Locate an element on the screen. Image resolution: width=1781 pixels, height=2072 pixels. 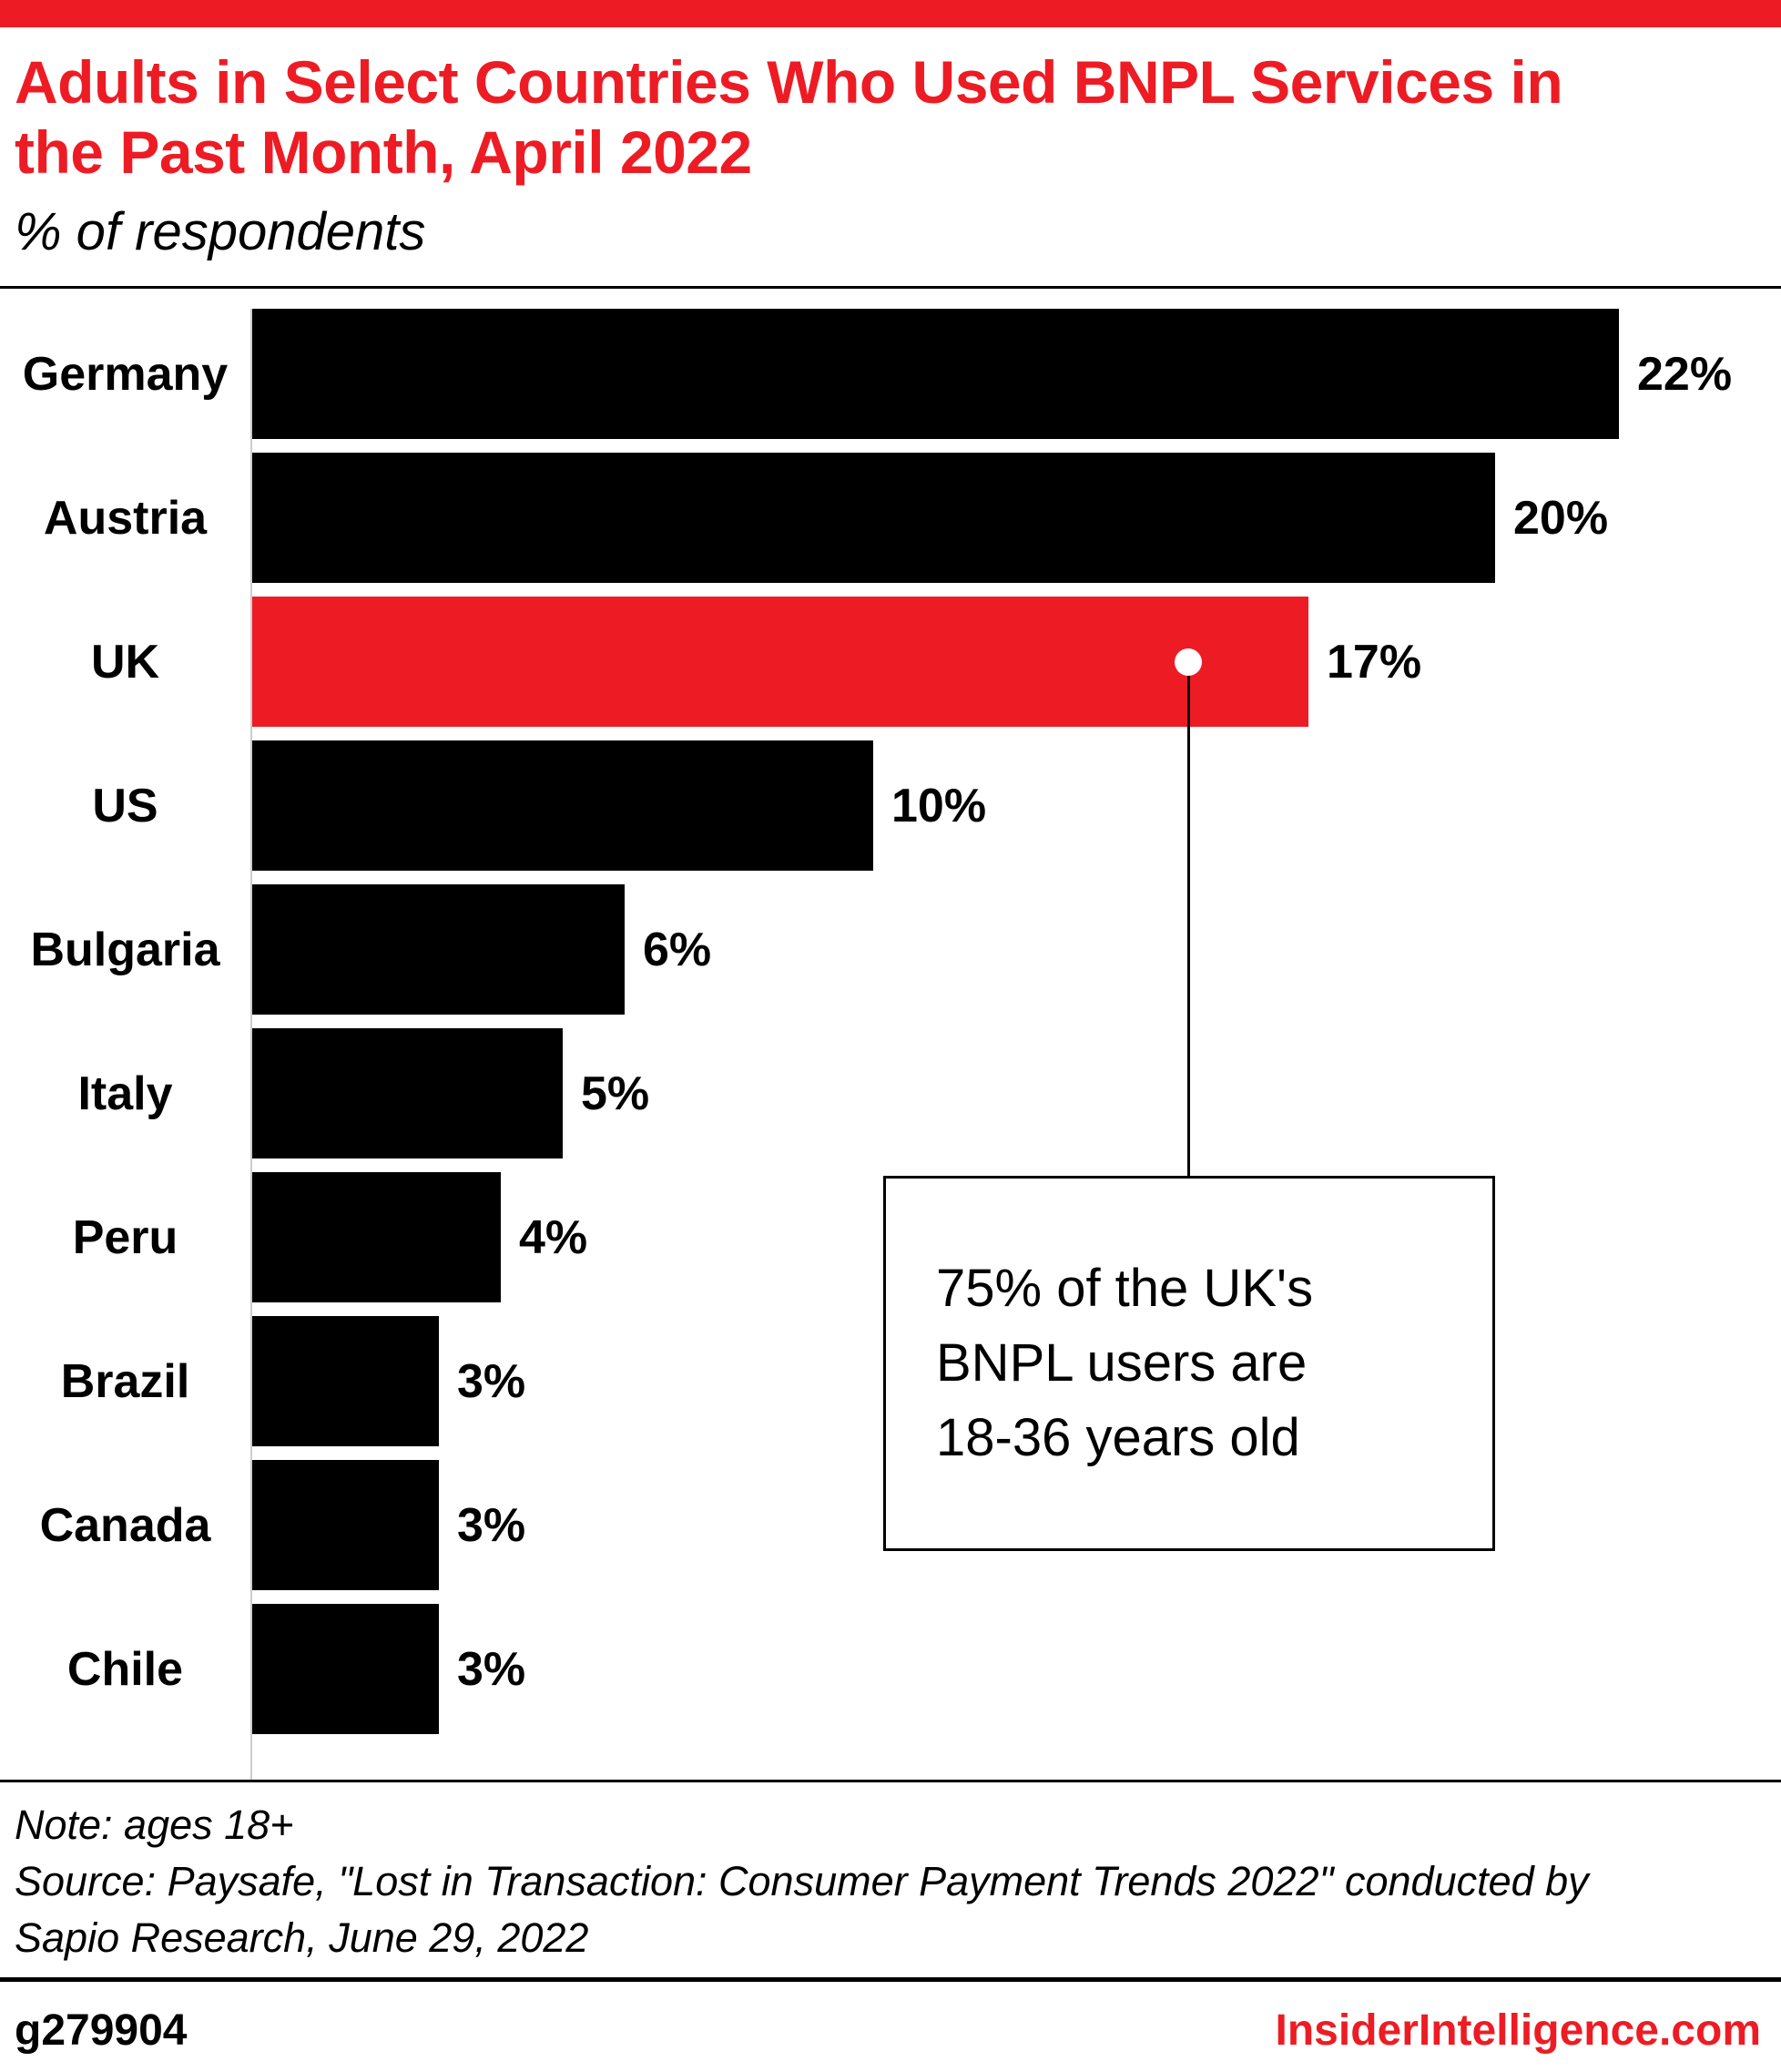
bar-row: Brazil 3% is located at coordinates (890, 1382).